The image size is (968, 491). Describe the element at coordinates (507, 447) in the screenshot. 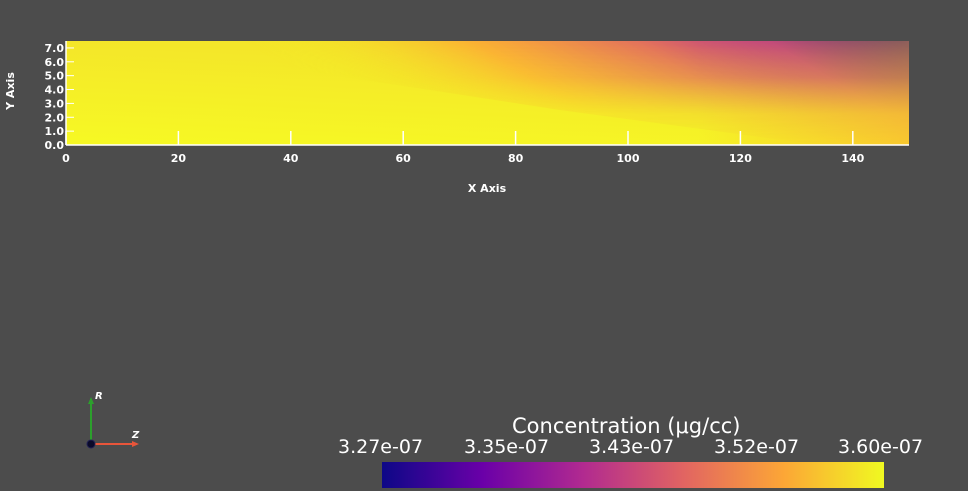

I see `colorbar-label: 3.35e-07` at that location.